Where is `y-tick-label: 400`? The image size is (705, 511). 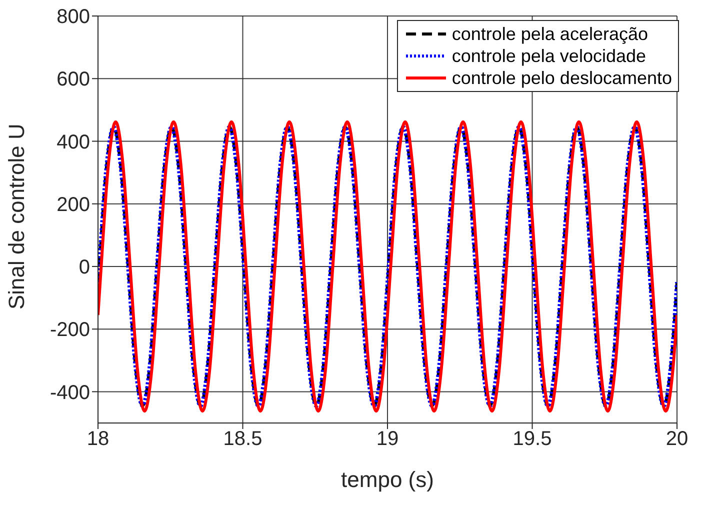
y-tick-label: 400 is located at coordinates (73, 142).